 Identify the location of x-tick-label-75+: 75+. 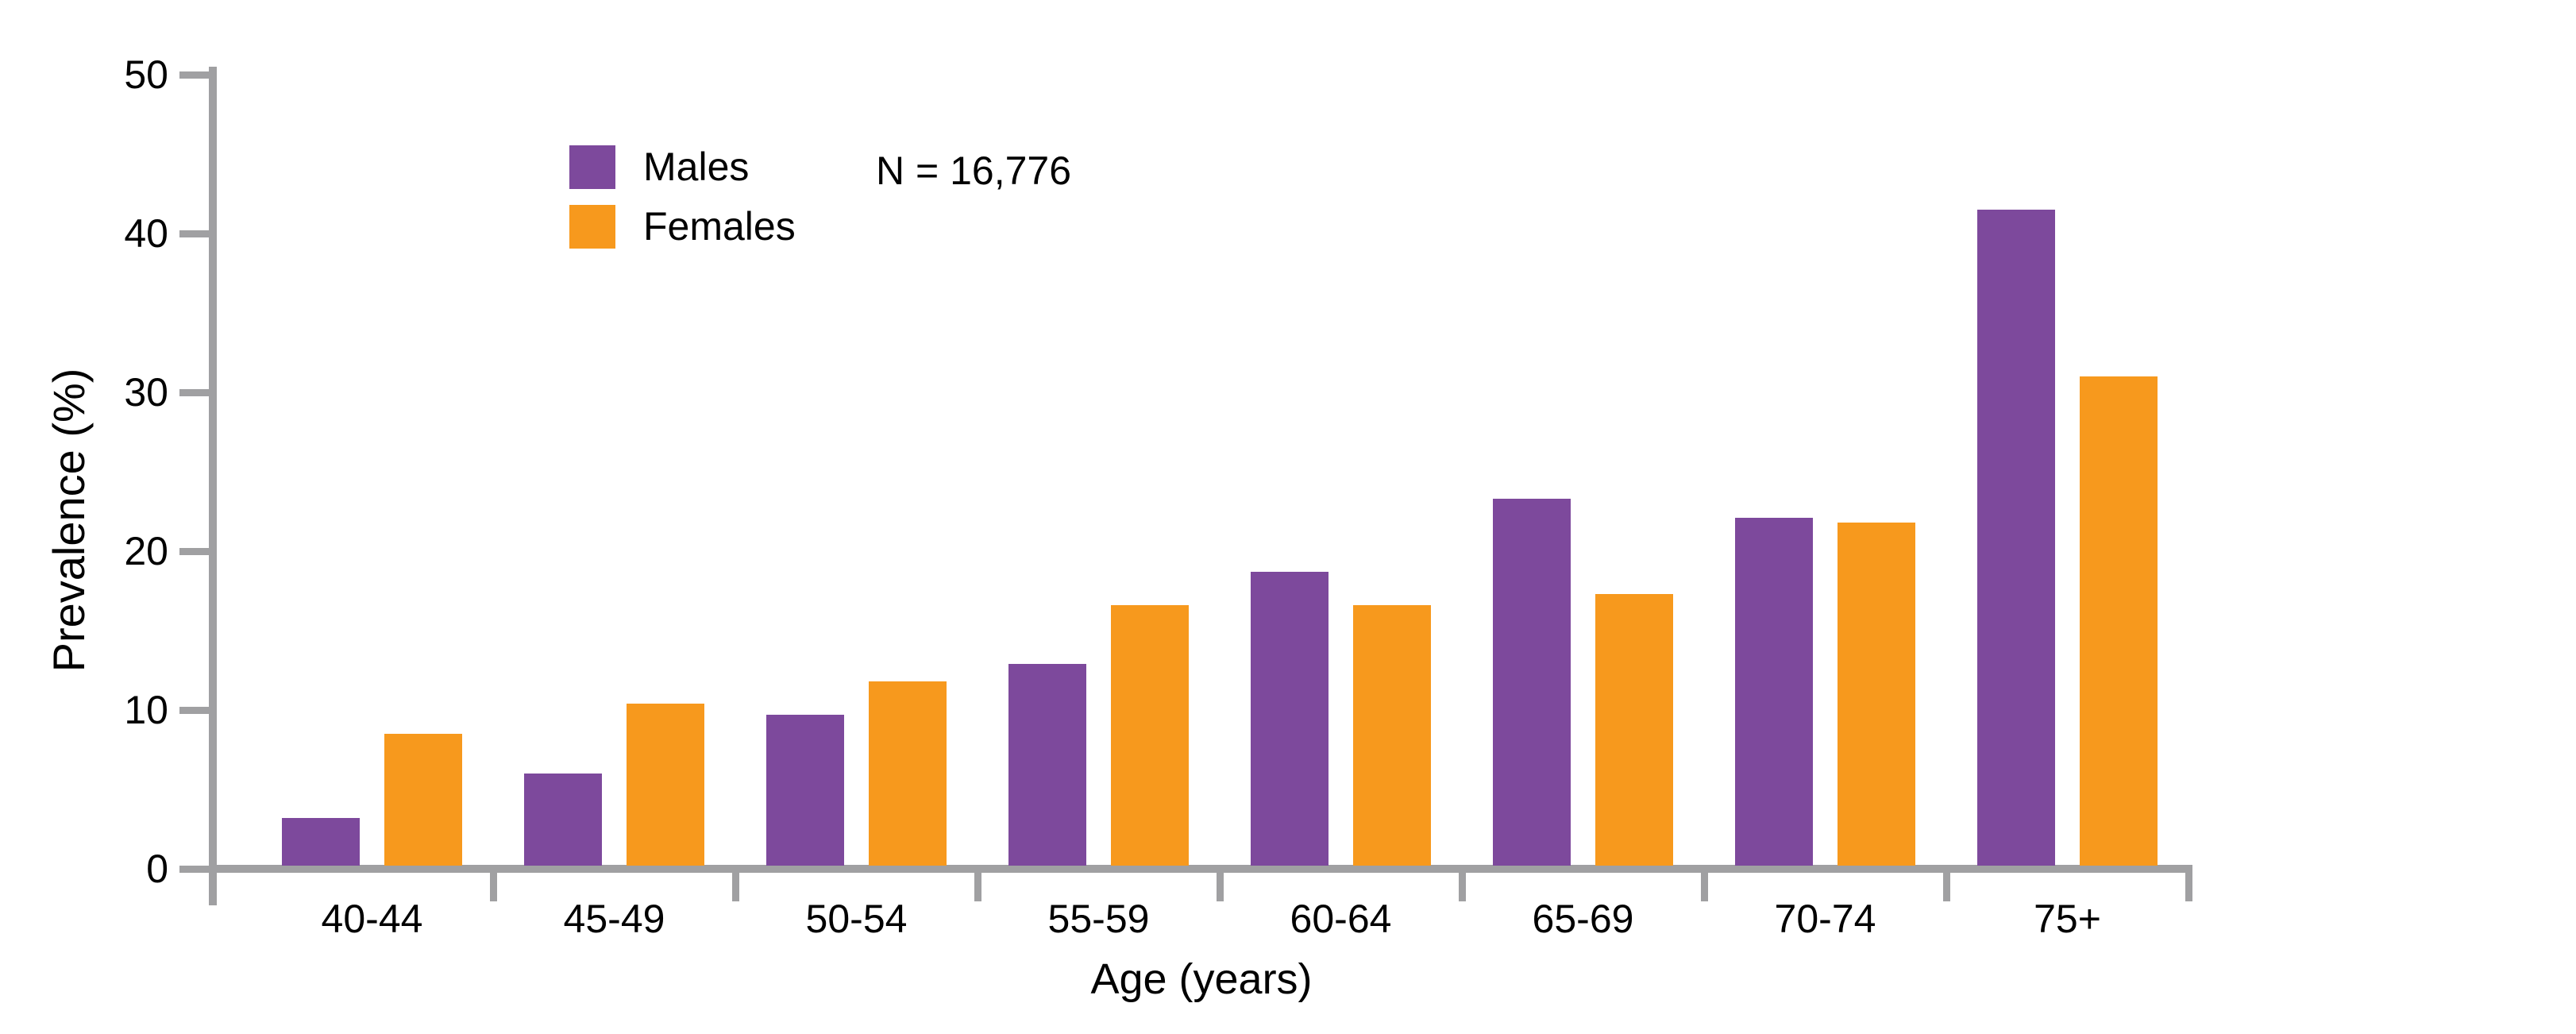
(2067, 919).